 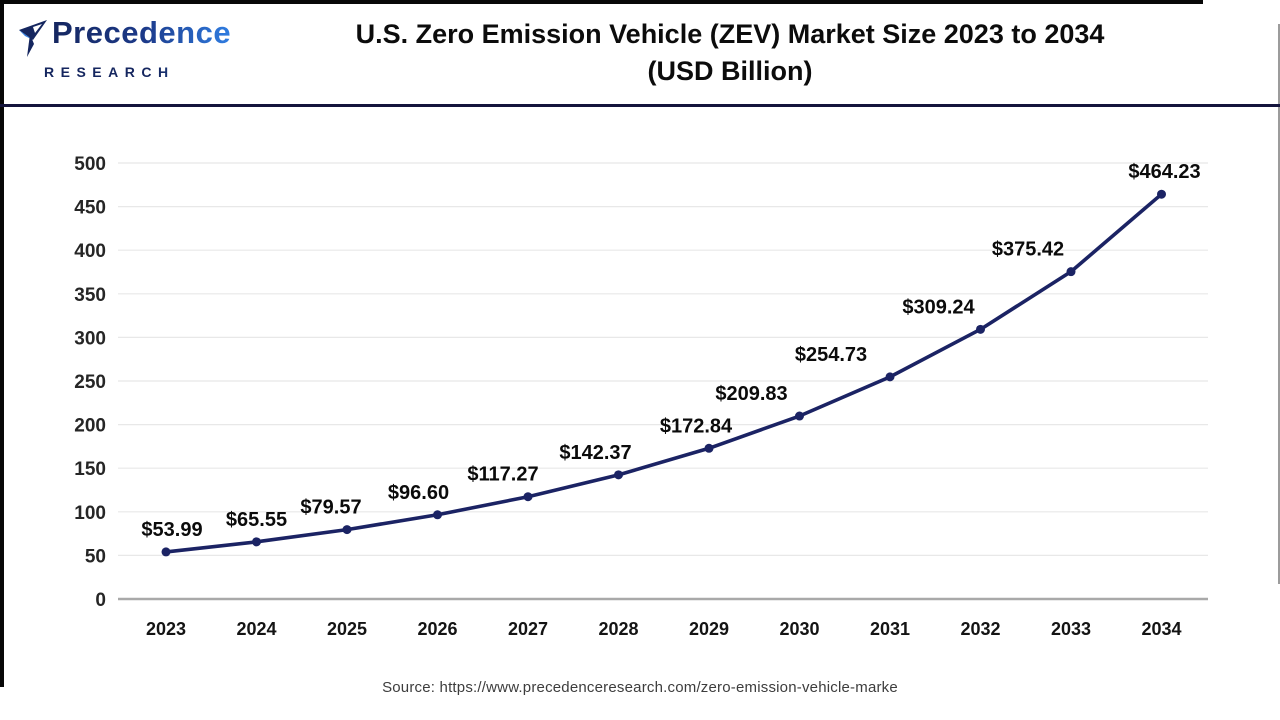 What do you see at coordinates (730, 71) in the screenshot?
I see `chart-title-line2: (USD Billion)` at bounding box center [730, 71].